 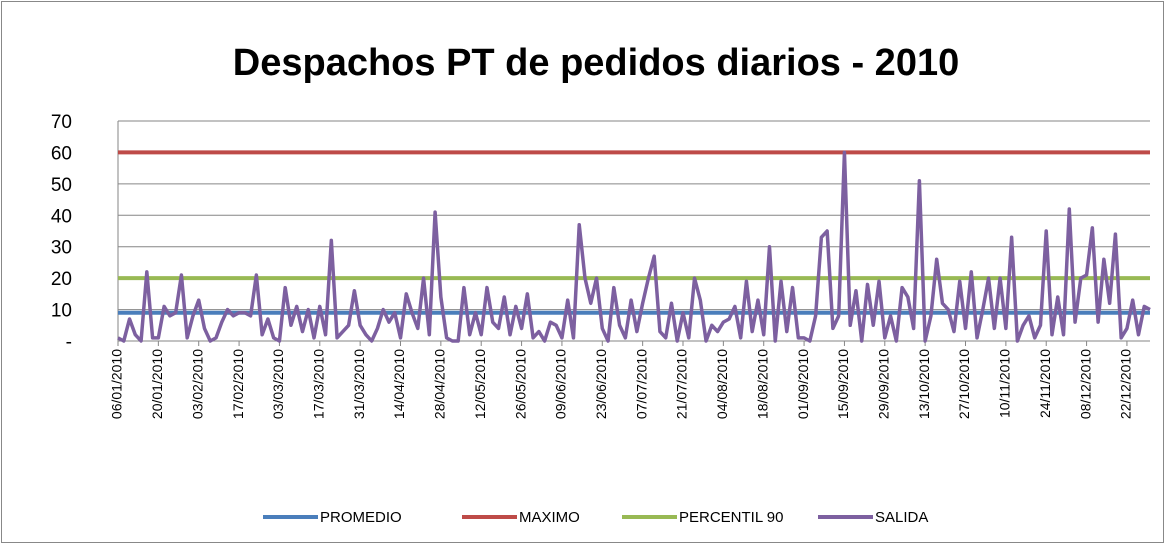 I want to click on y-tick-label: 20, so click(x=61, y=279).